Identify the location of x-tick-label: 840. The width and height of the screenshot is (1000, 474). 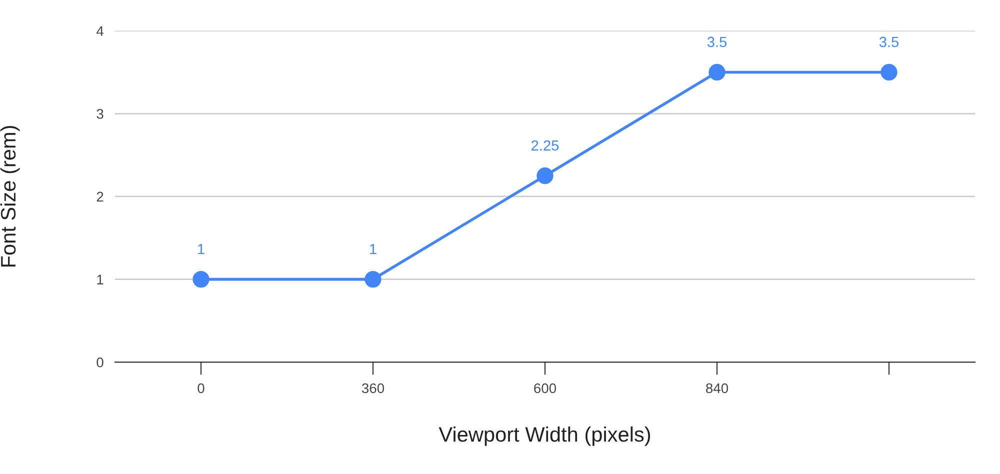
(717, 388).